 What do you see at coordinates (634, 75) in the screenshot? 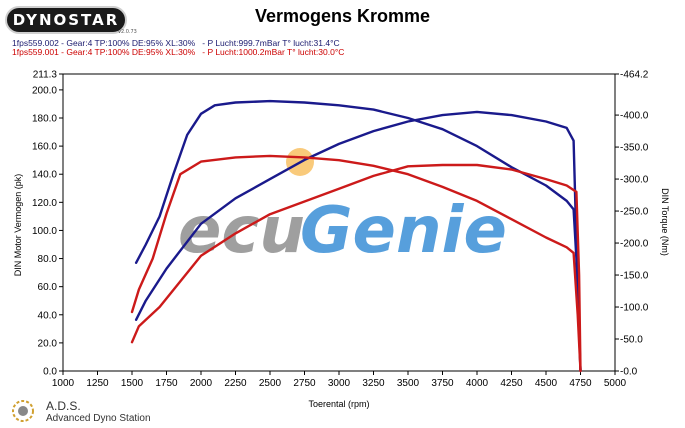
I see `y-right-tick-label: -464.2` at bounding box center [634, 75].